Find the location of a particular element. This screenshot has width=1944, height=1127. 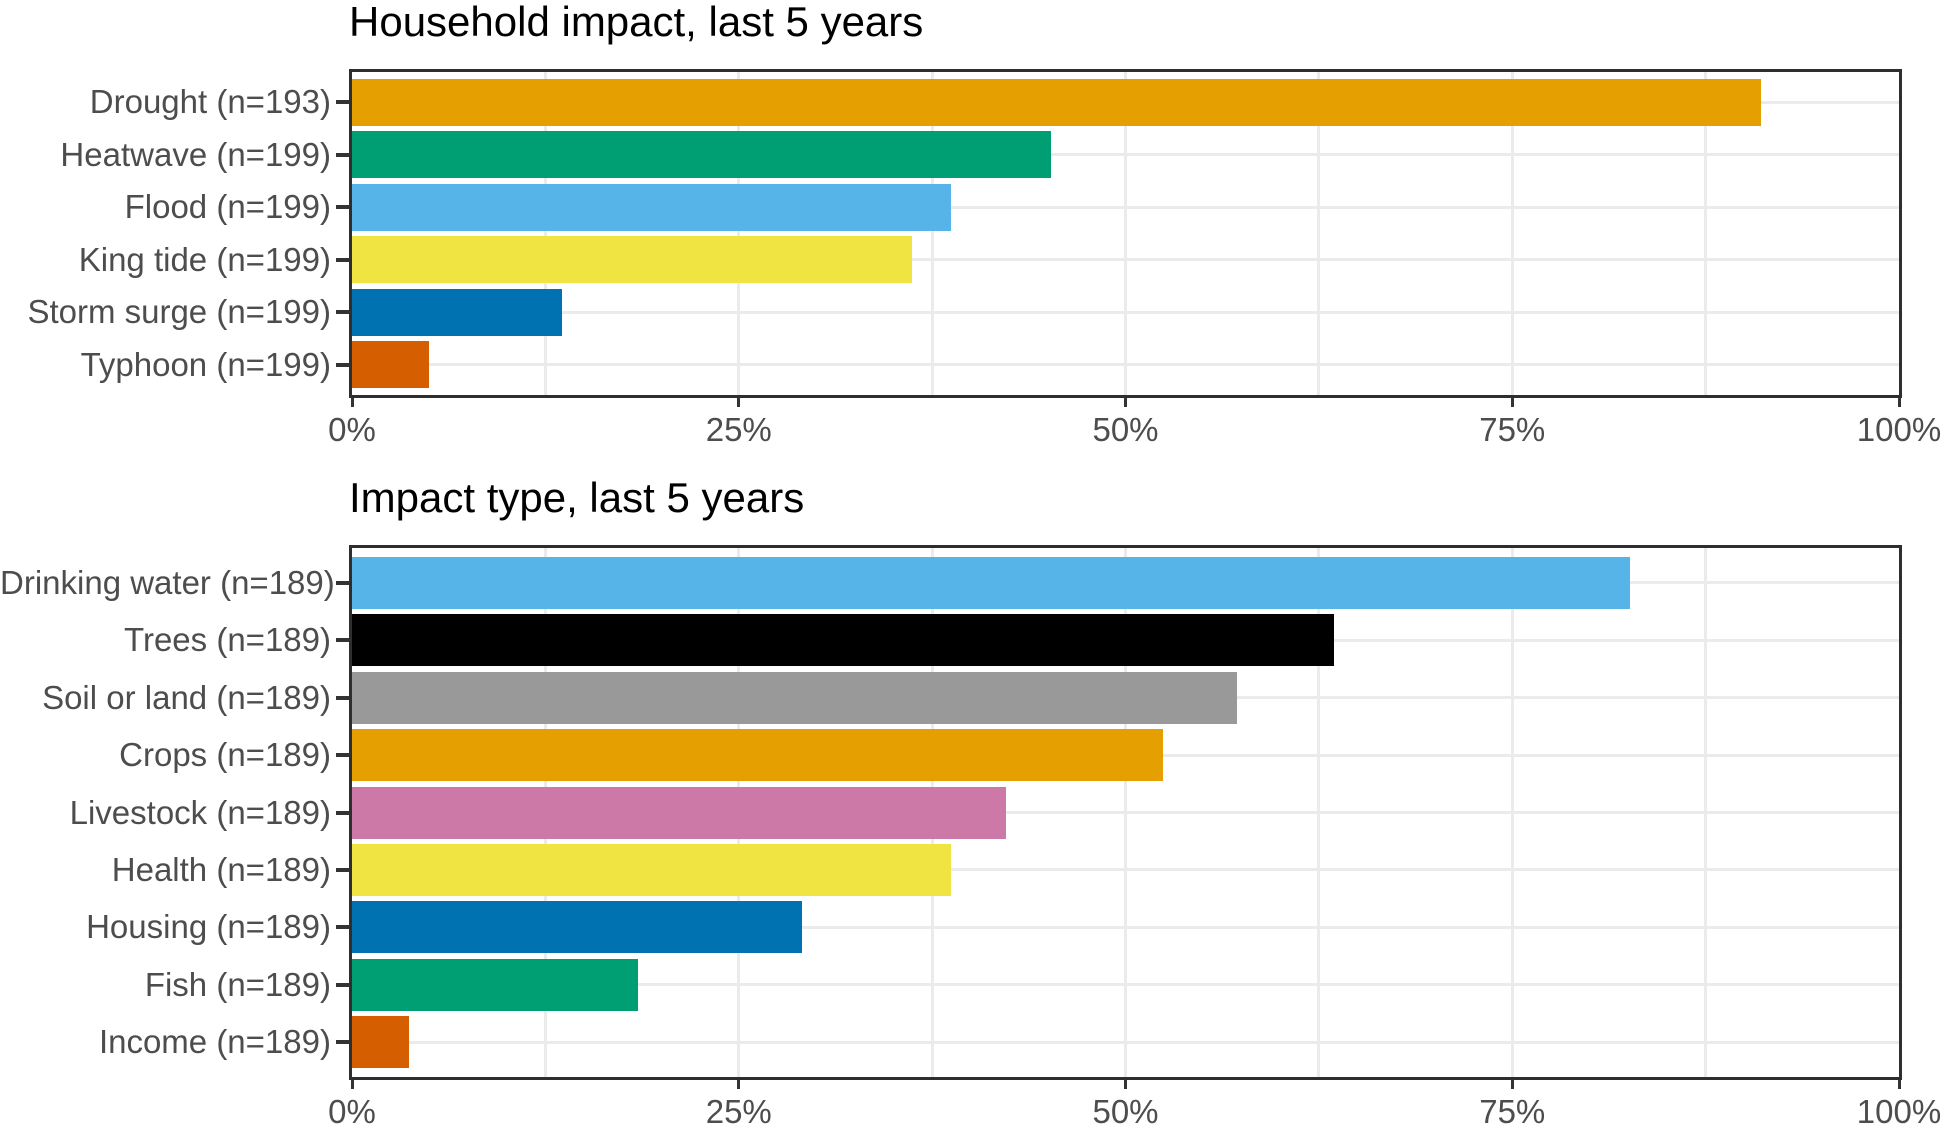

y-axis-label-drought: Drought (n=193) is located at coordinates (210, 102).